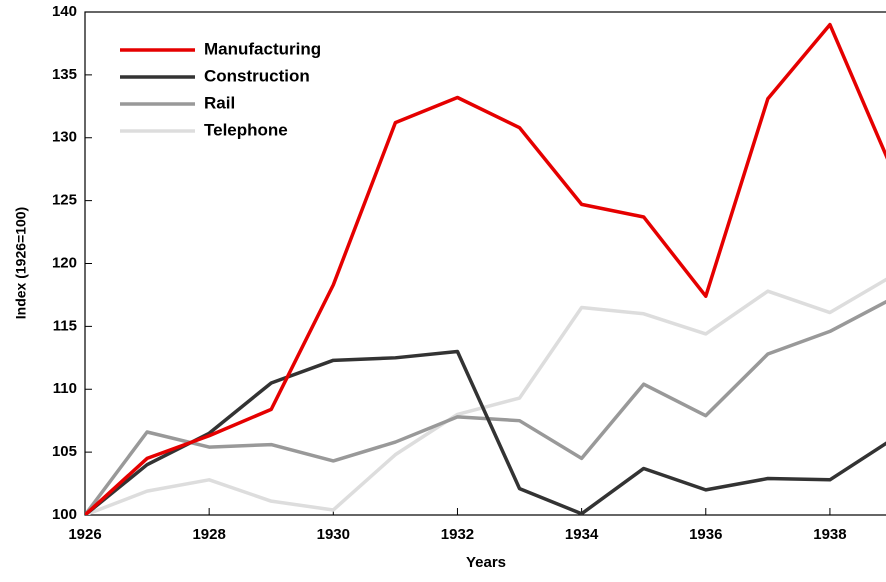  What do you see at coordinates (457, 534) in the screenshot?
I see `x-tick-label: 1932` at bounding box center [457, 534].